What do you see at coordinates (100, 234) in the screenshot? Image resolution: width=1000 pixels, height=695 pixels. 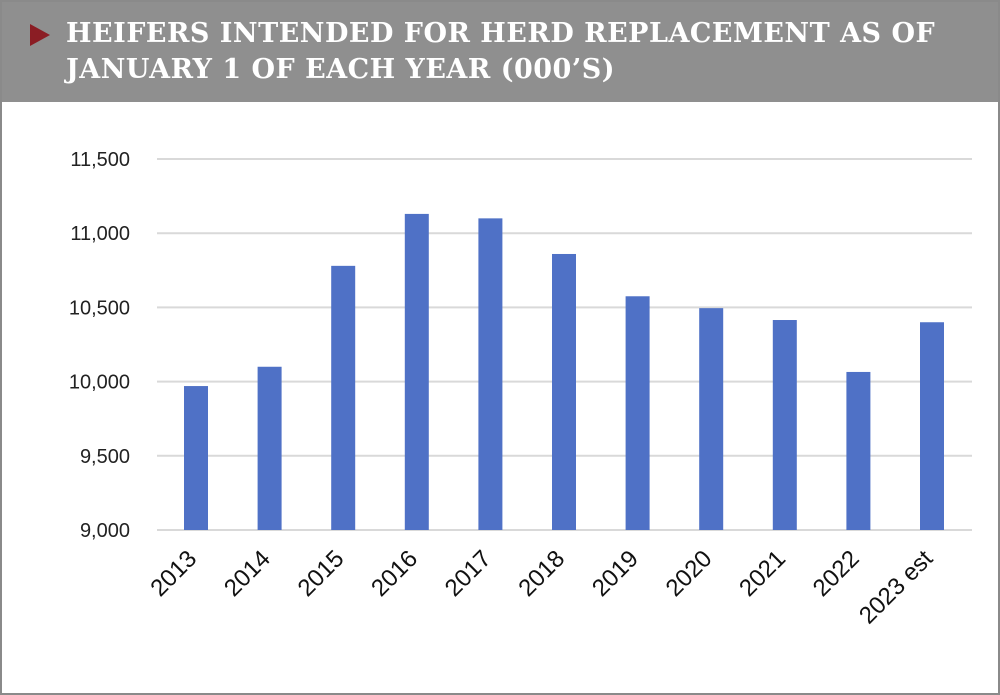 I see `y-tick-label: 11,000` at bounding box center [100, 234].